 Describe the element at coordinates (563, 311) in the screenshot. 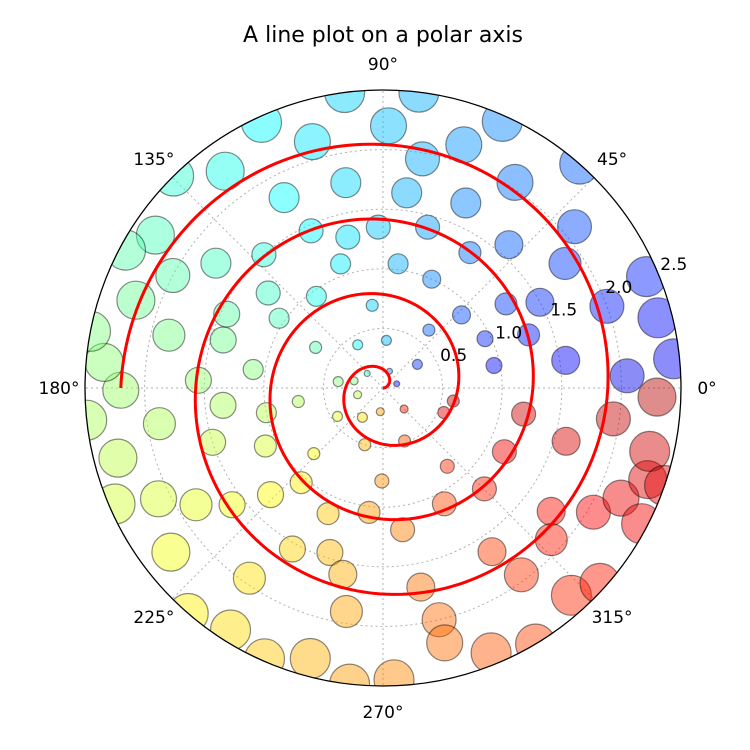

I see `radial-tick-label: 1.5` at that location.